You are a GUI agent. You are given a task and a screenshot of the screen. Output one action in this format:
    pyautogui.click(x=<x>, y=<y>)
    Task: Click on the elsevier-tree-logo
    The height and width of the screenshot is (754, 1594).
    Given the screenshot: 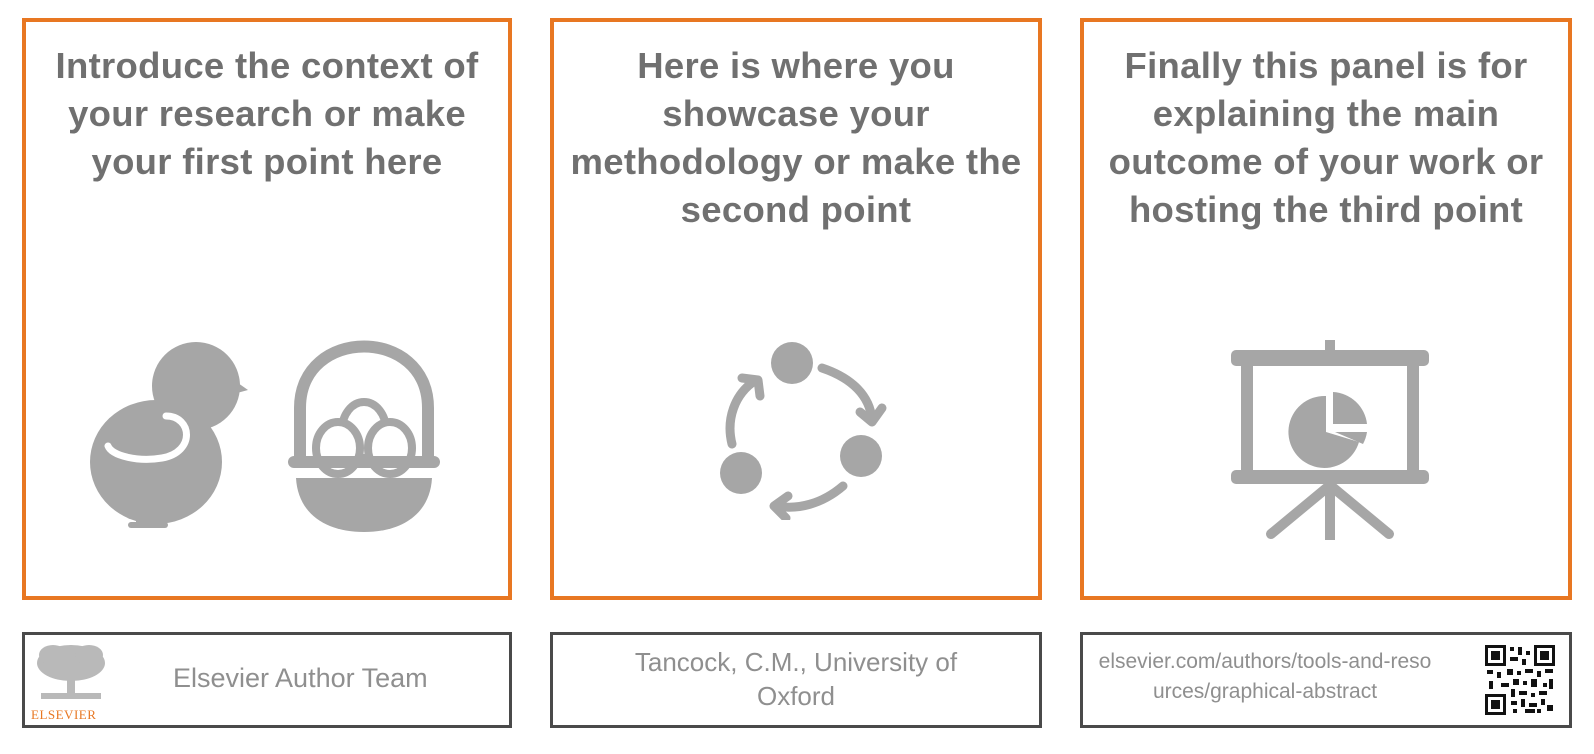 What is the action you would take?
    pyautogui.click(x=71, y=672)
    